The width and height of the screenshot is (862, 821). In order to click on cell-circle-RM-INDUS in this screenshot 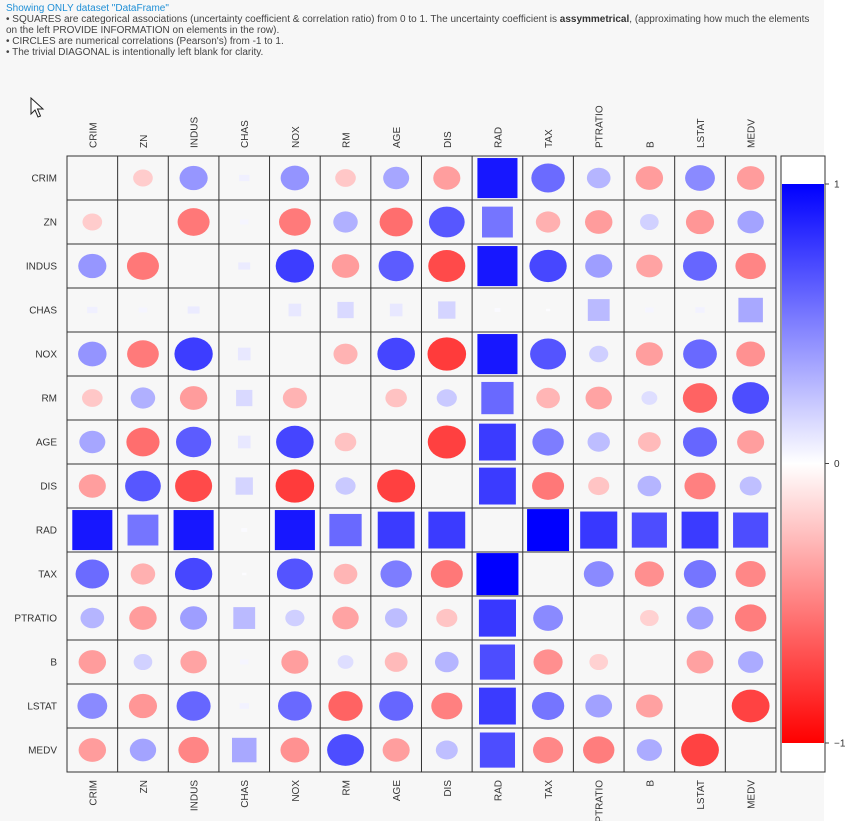, I will do `click(193, 398)`.